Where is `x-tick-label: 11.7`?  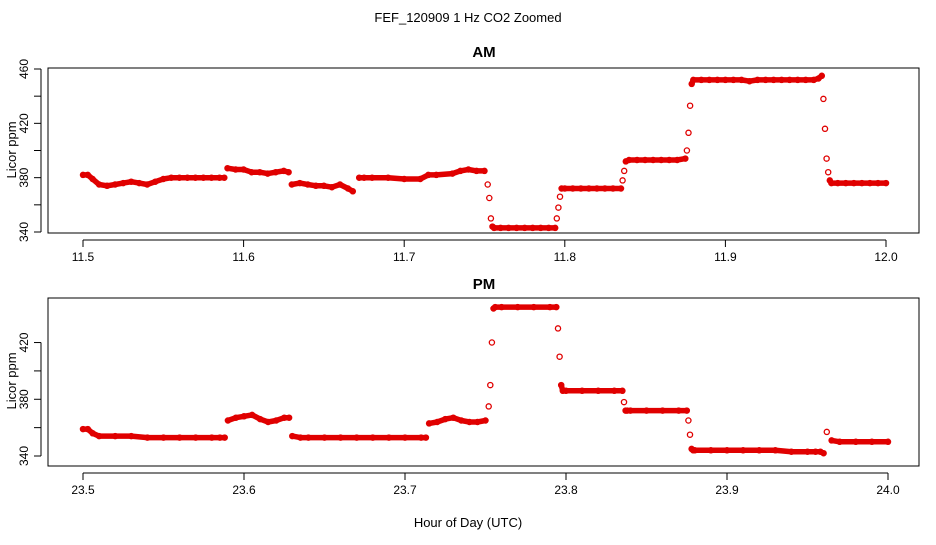 x-tick-label: 11.7 is located at coordinates (404, 257).